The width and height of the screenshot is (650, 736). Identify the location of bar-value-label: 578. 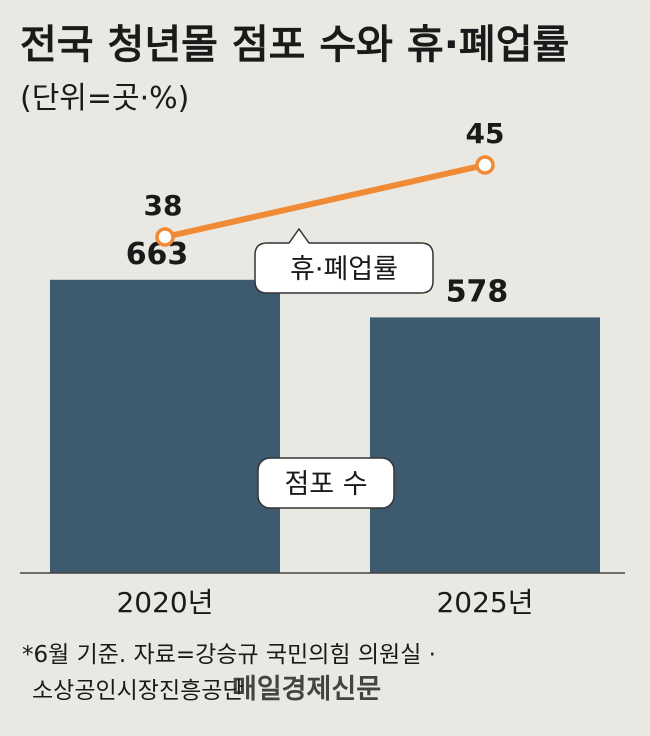
(477, 291).